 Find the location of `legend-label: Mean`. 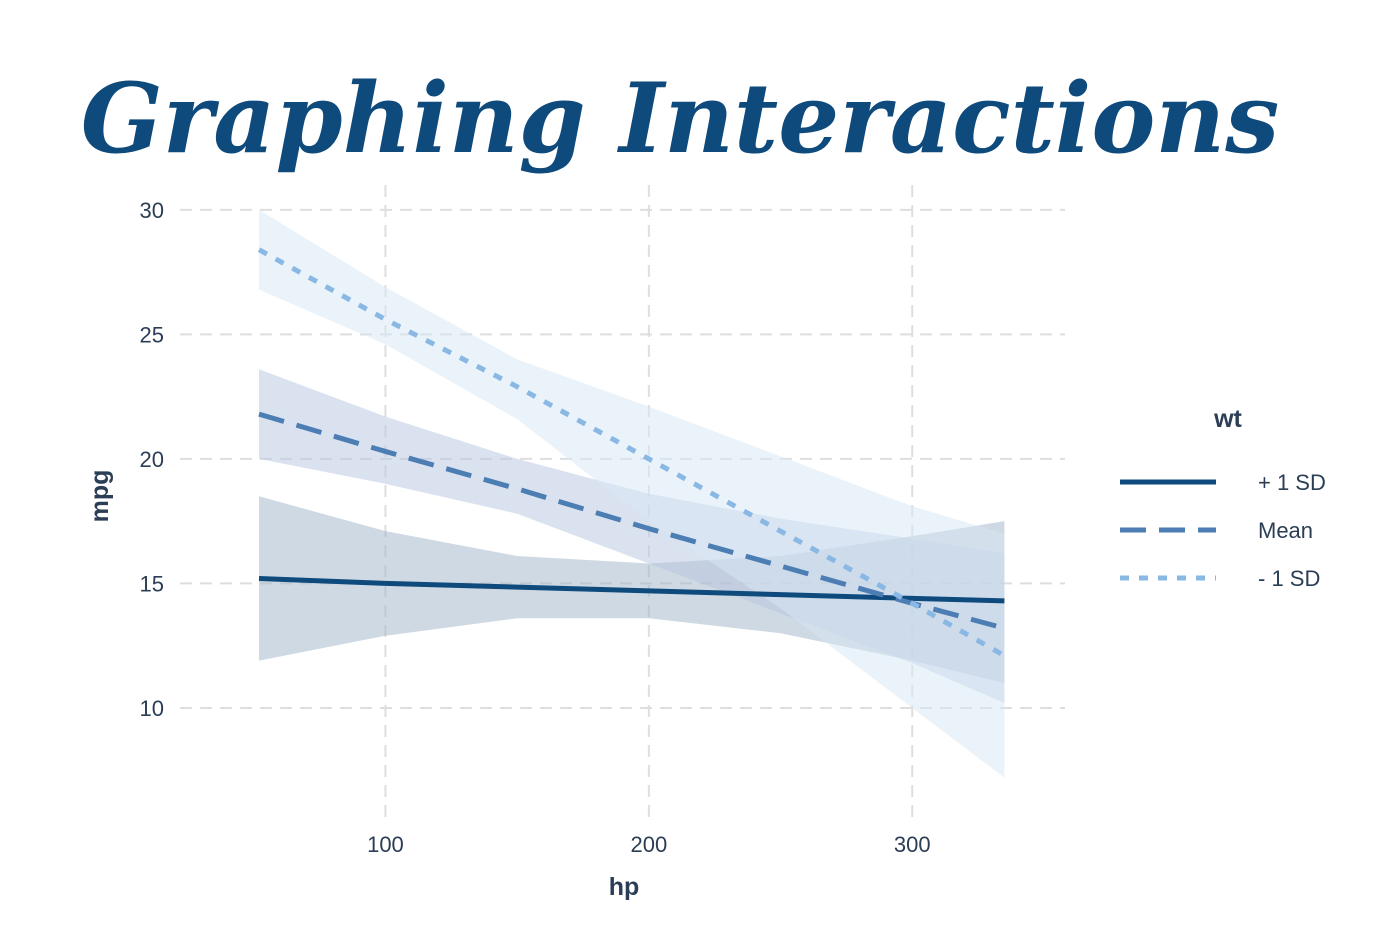

legend-label: Mean is located at coordinates (1285, 530).